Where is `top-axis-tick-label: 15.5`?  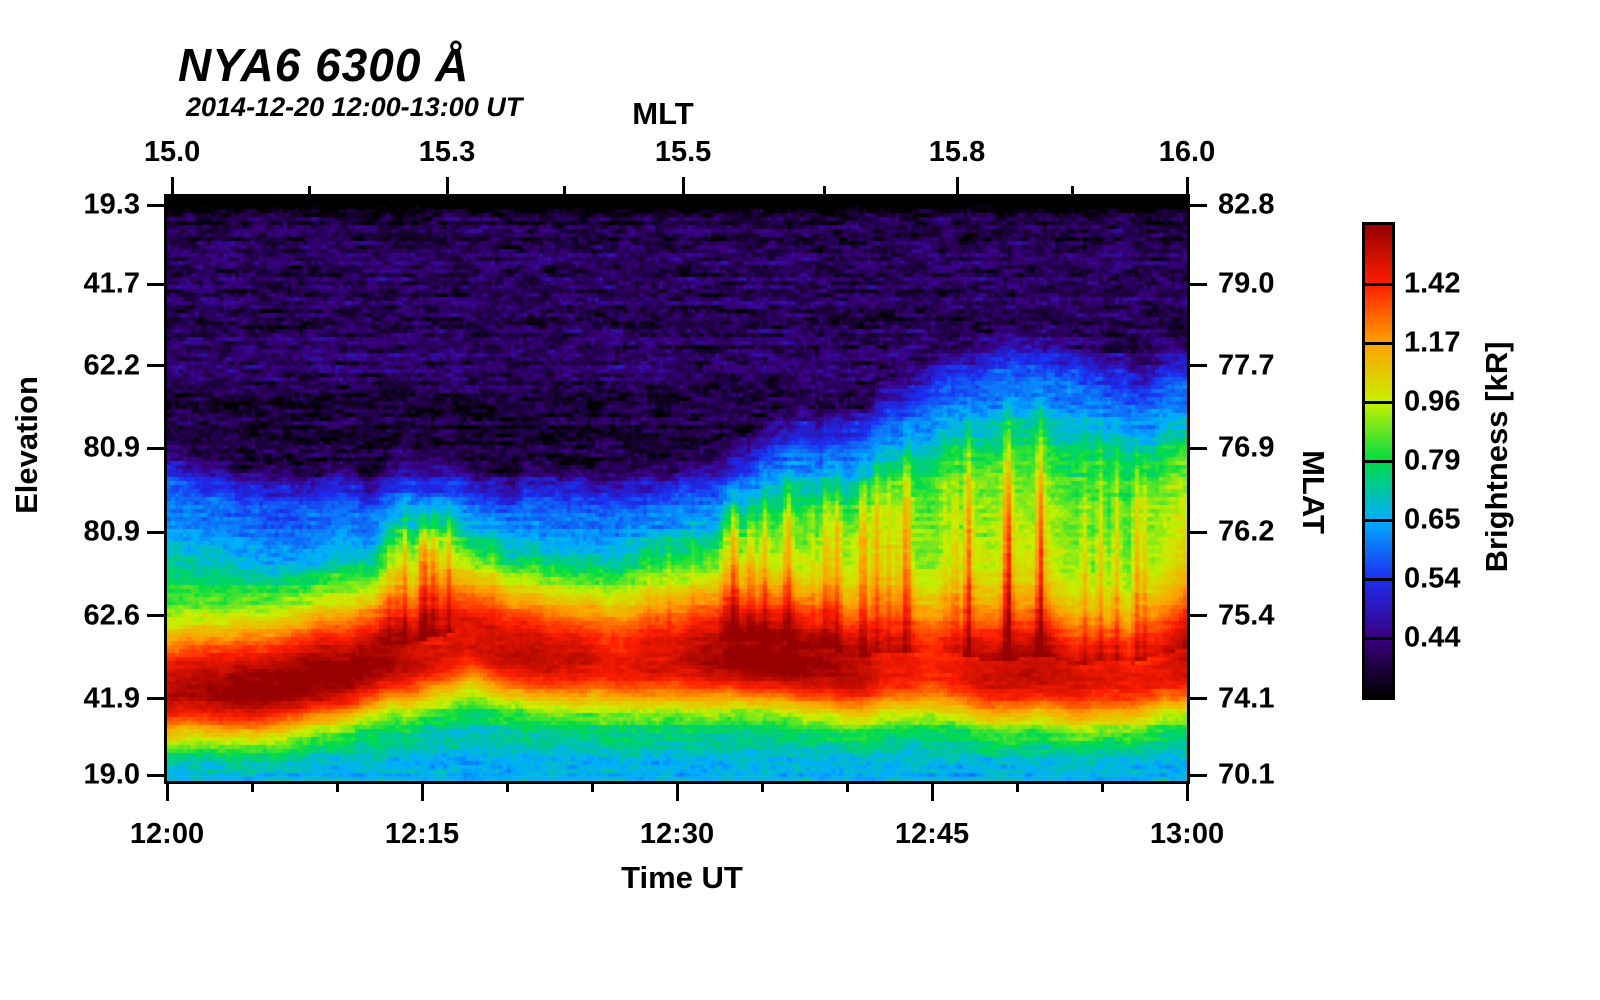 top-axis-tick-label: 15.5 is located at coordinates (683, 152).